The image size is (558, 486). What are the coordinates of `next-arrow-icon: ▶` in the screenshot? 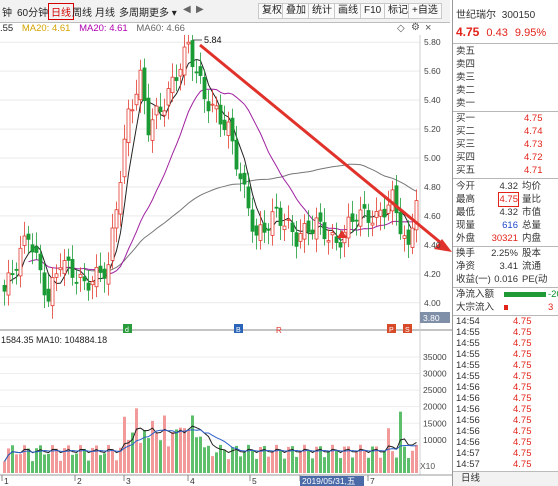 It's located at (200, 9).